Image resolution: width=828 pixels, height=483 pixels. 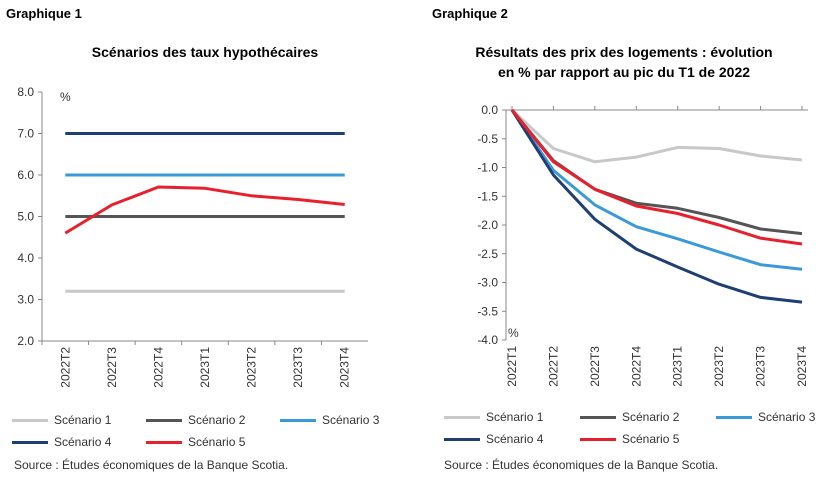 I want to click on chart-1-title-line: Scénarios des taux hypothécaires, so click(x=205, y=52).